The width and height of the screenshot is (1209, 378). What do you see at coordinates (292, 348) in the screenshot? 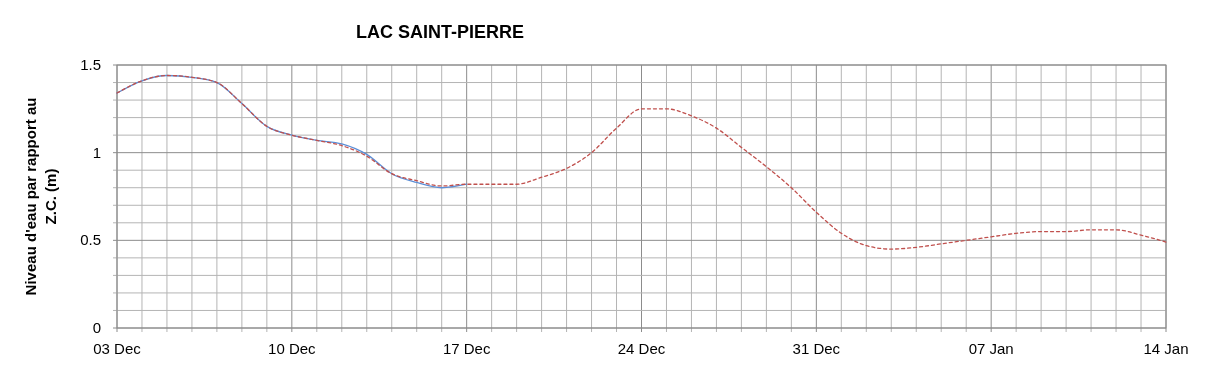
I see `x-tick-label: 10 Dec` at bounding box center [292, 348].